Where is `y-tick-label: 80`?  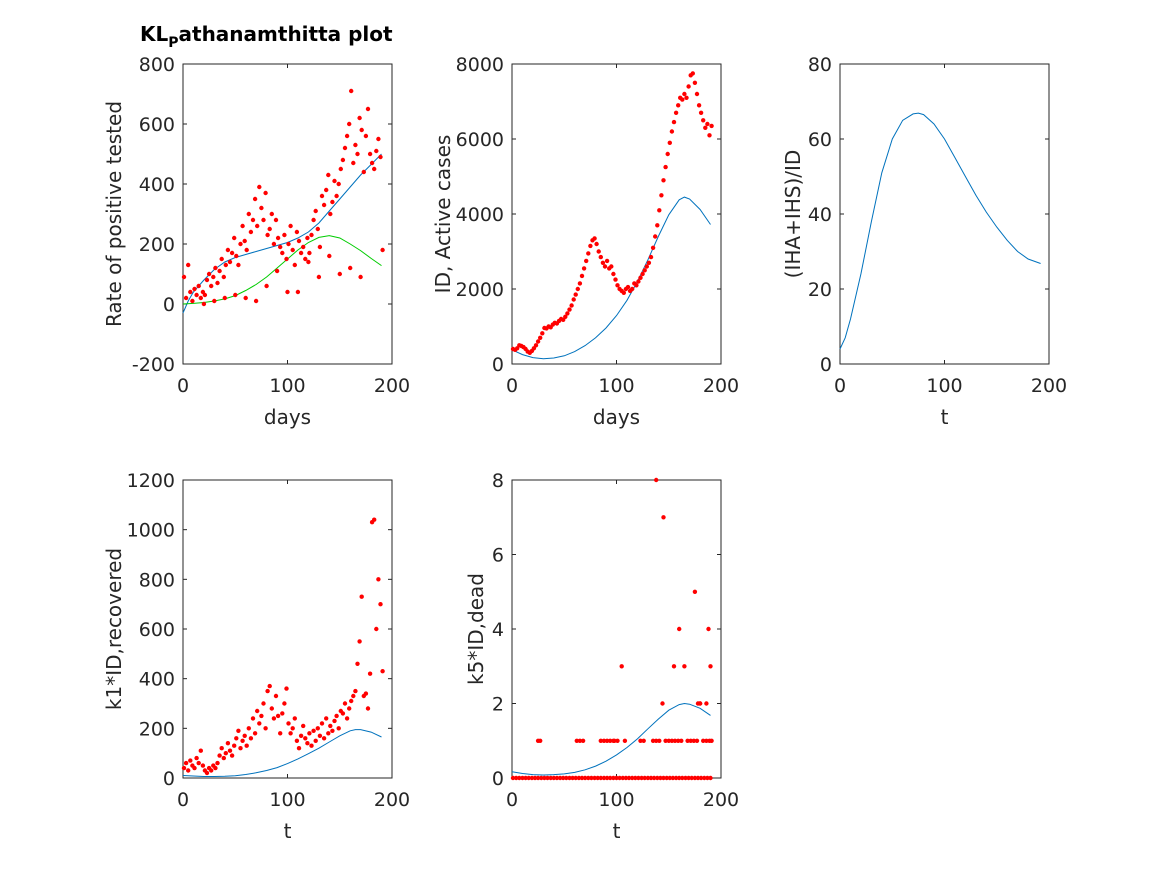 y-tick-label: 80 is located at coordinates (820, 65).